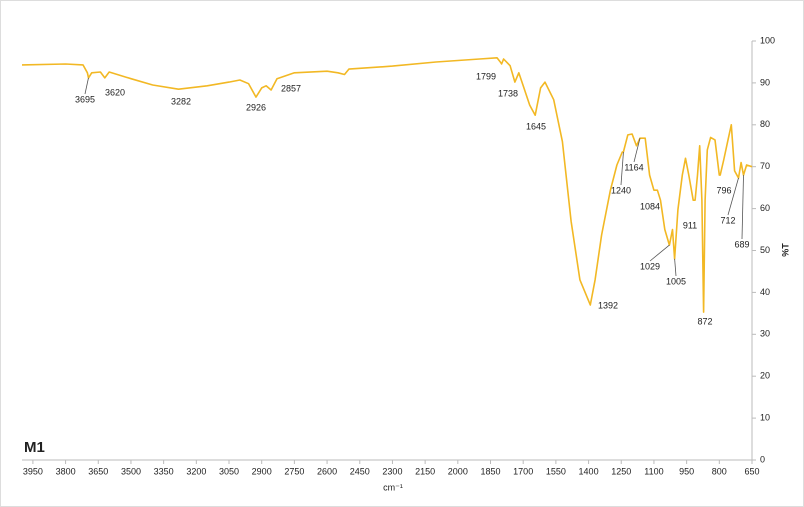 The width and height of the screenshot is (804, 507). Describe the element at coordinates (291, 88) in the screenshot. I see `peak-label: 2857` at that location.